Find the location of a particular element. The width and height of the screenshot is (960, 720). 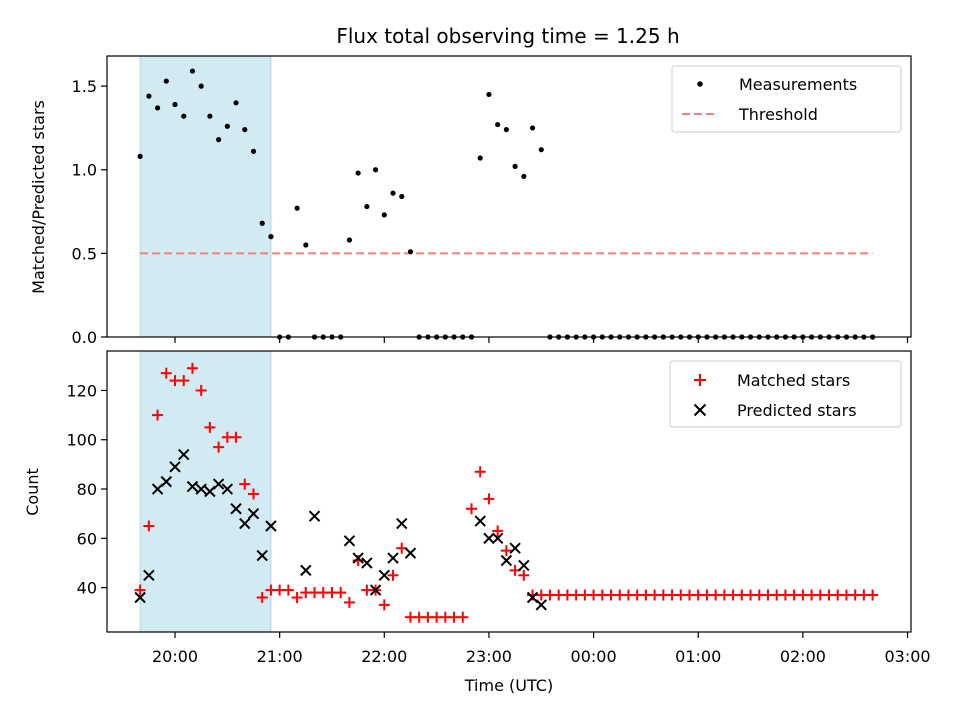

x-tick-label: 22:00 is located at coordinates (384, 656).